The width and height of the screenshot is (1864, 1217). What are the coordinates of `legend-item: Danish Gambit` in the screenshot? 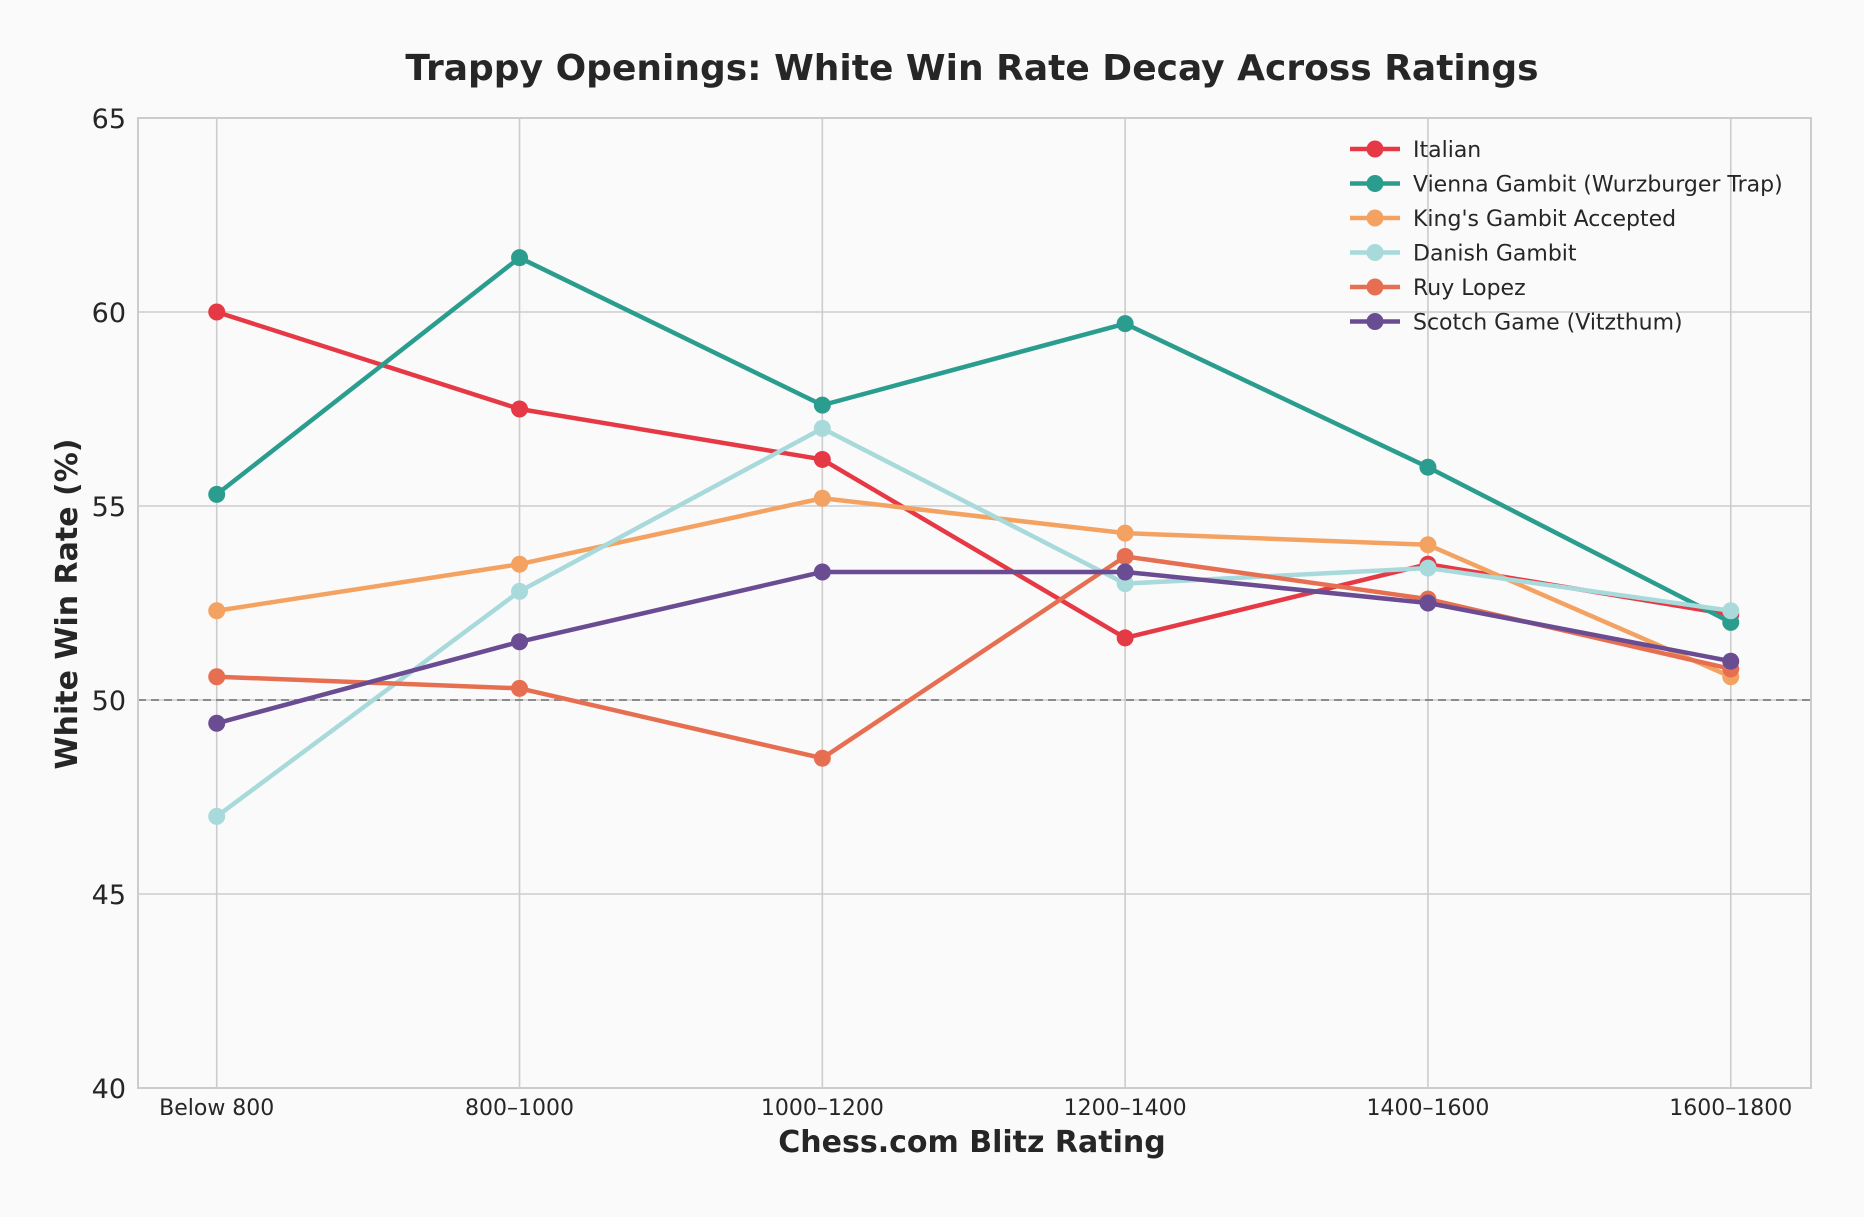 It's located at (1463, 254).